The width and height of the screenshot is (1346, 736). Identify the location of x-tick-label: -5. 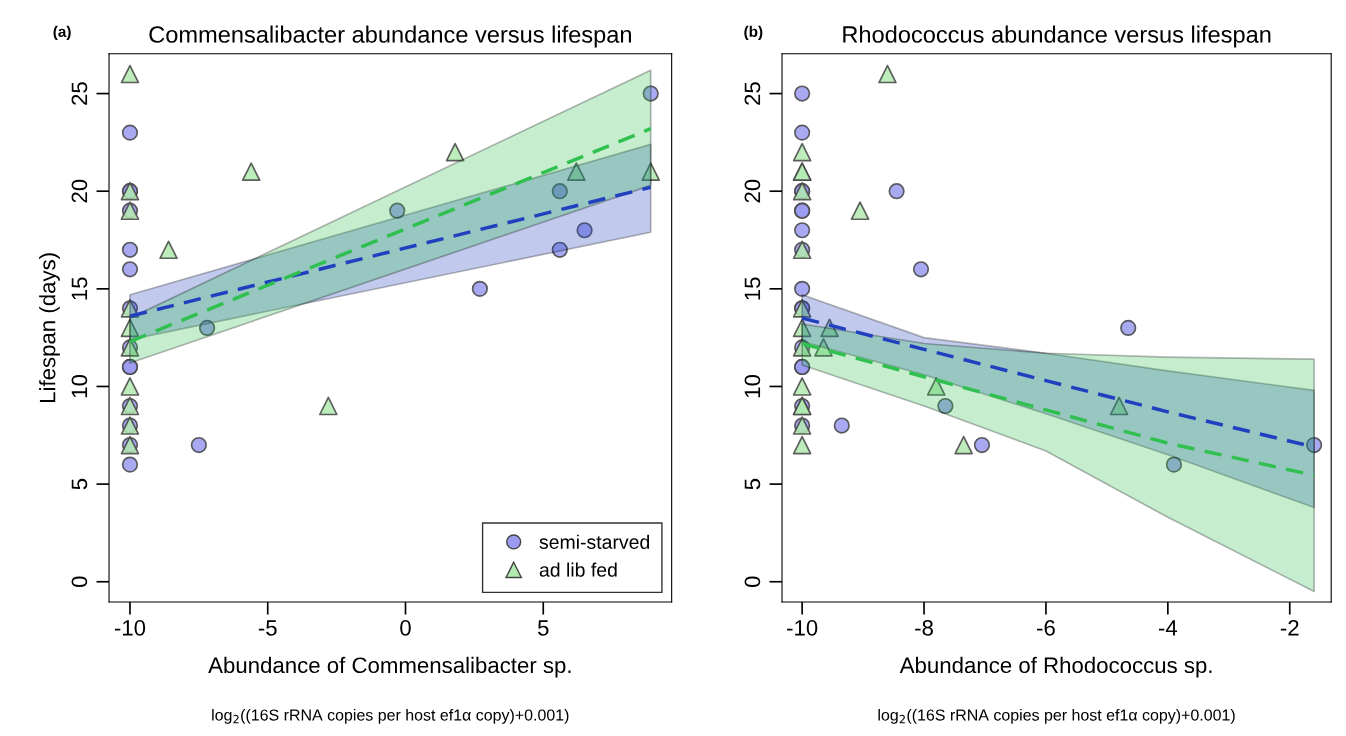
(267, 628).